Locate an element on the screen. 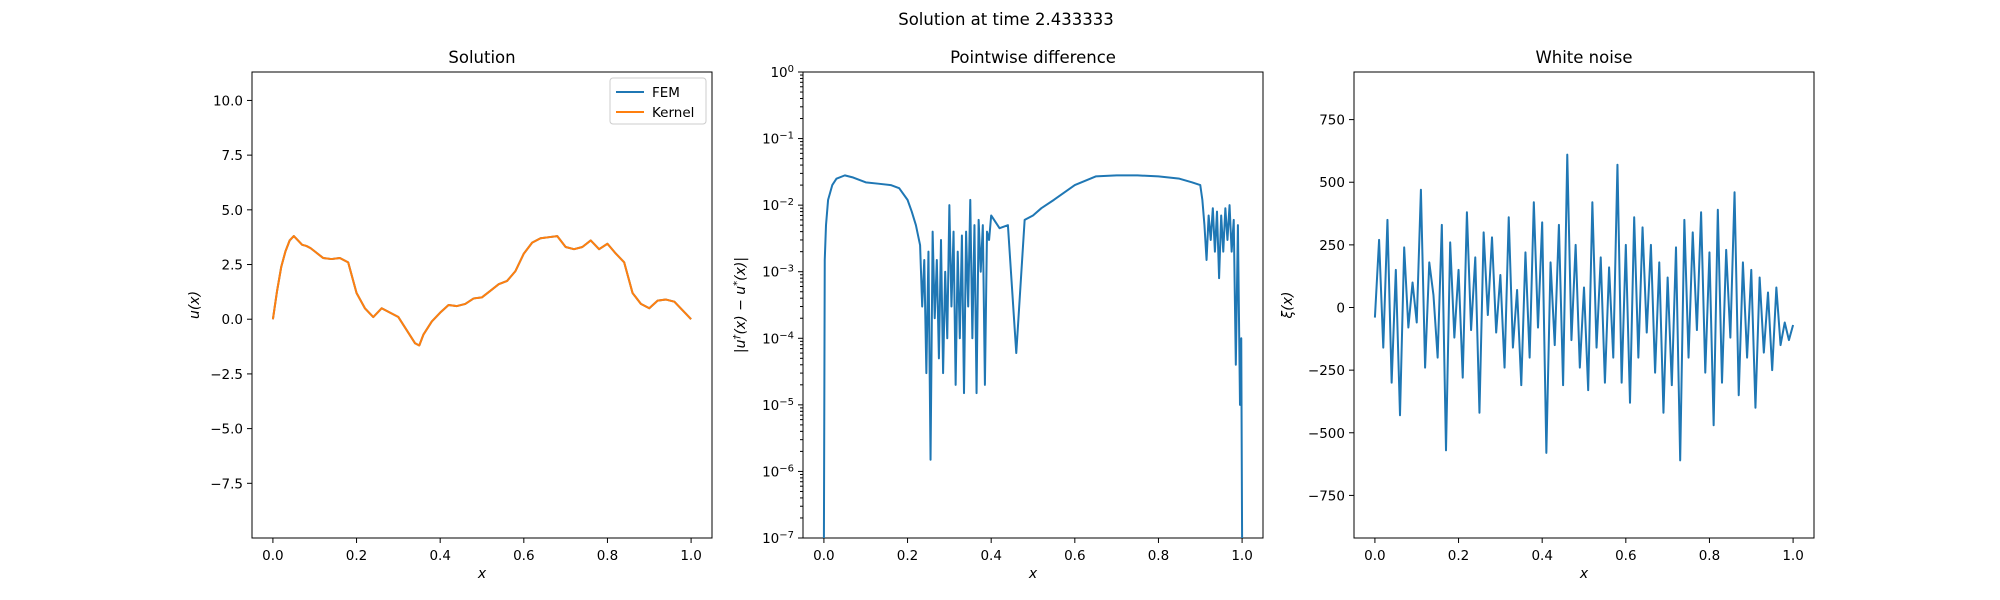  noise-title: White noise is located at coordinates (1583, 57).